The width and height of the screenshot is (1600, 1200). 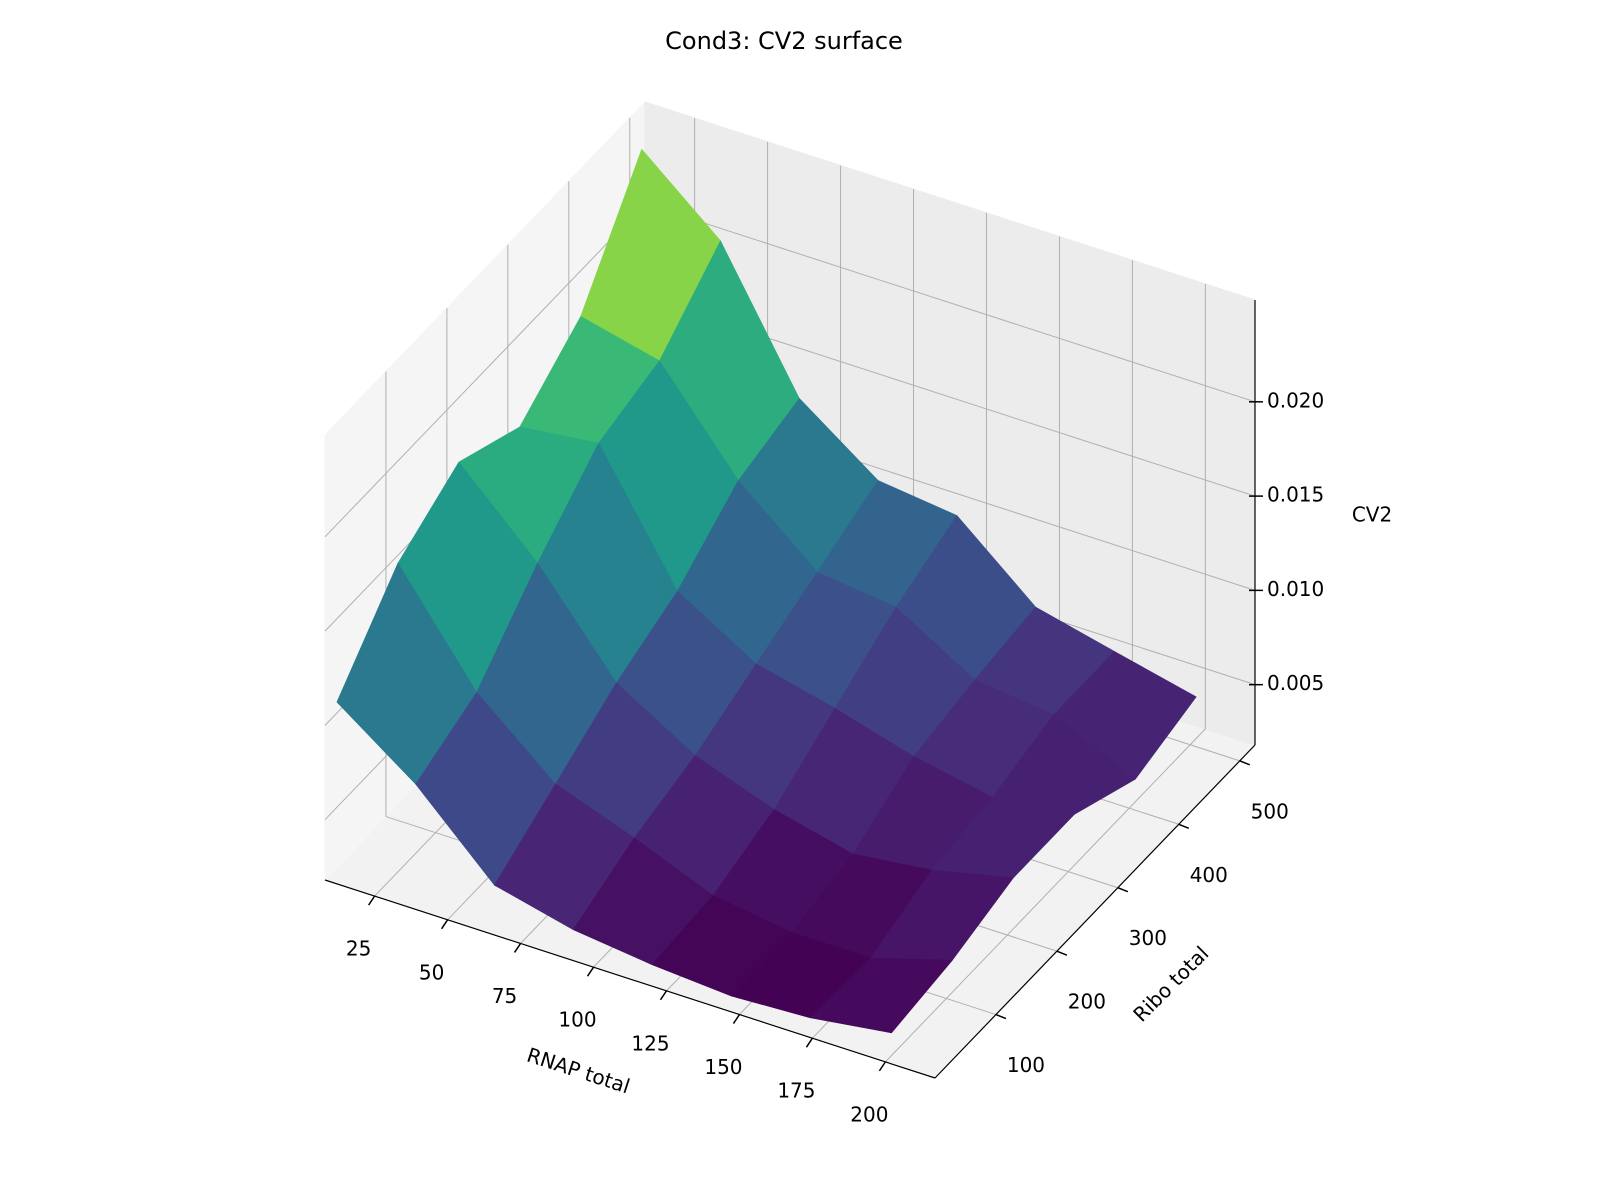 What do you see at coordinates (869, 1114) in the screenshot?
I see `x-tick-label: 200` at bounding box center [869, 1114].